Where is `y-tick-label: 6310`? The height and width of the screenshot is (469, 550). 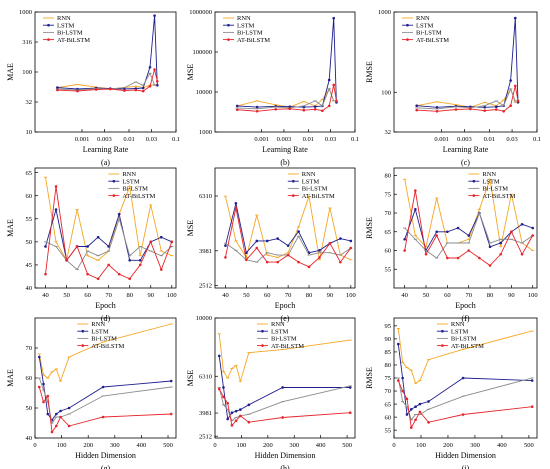 y-tick-label: 6310 is located at coordinates (205, 376).